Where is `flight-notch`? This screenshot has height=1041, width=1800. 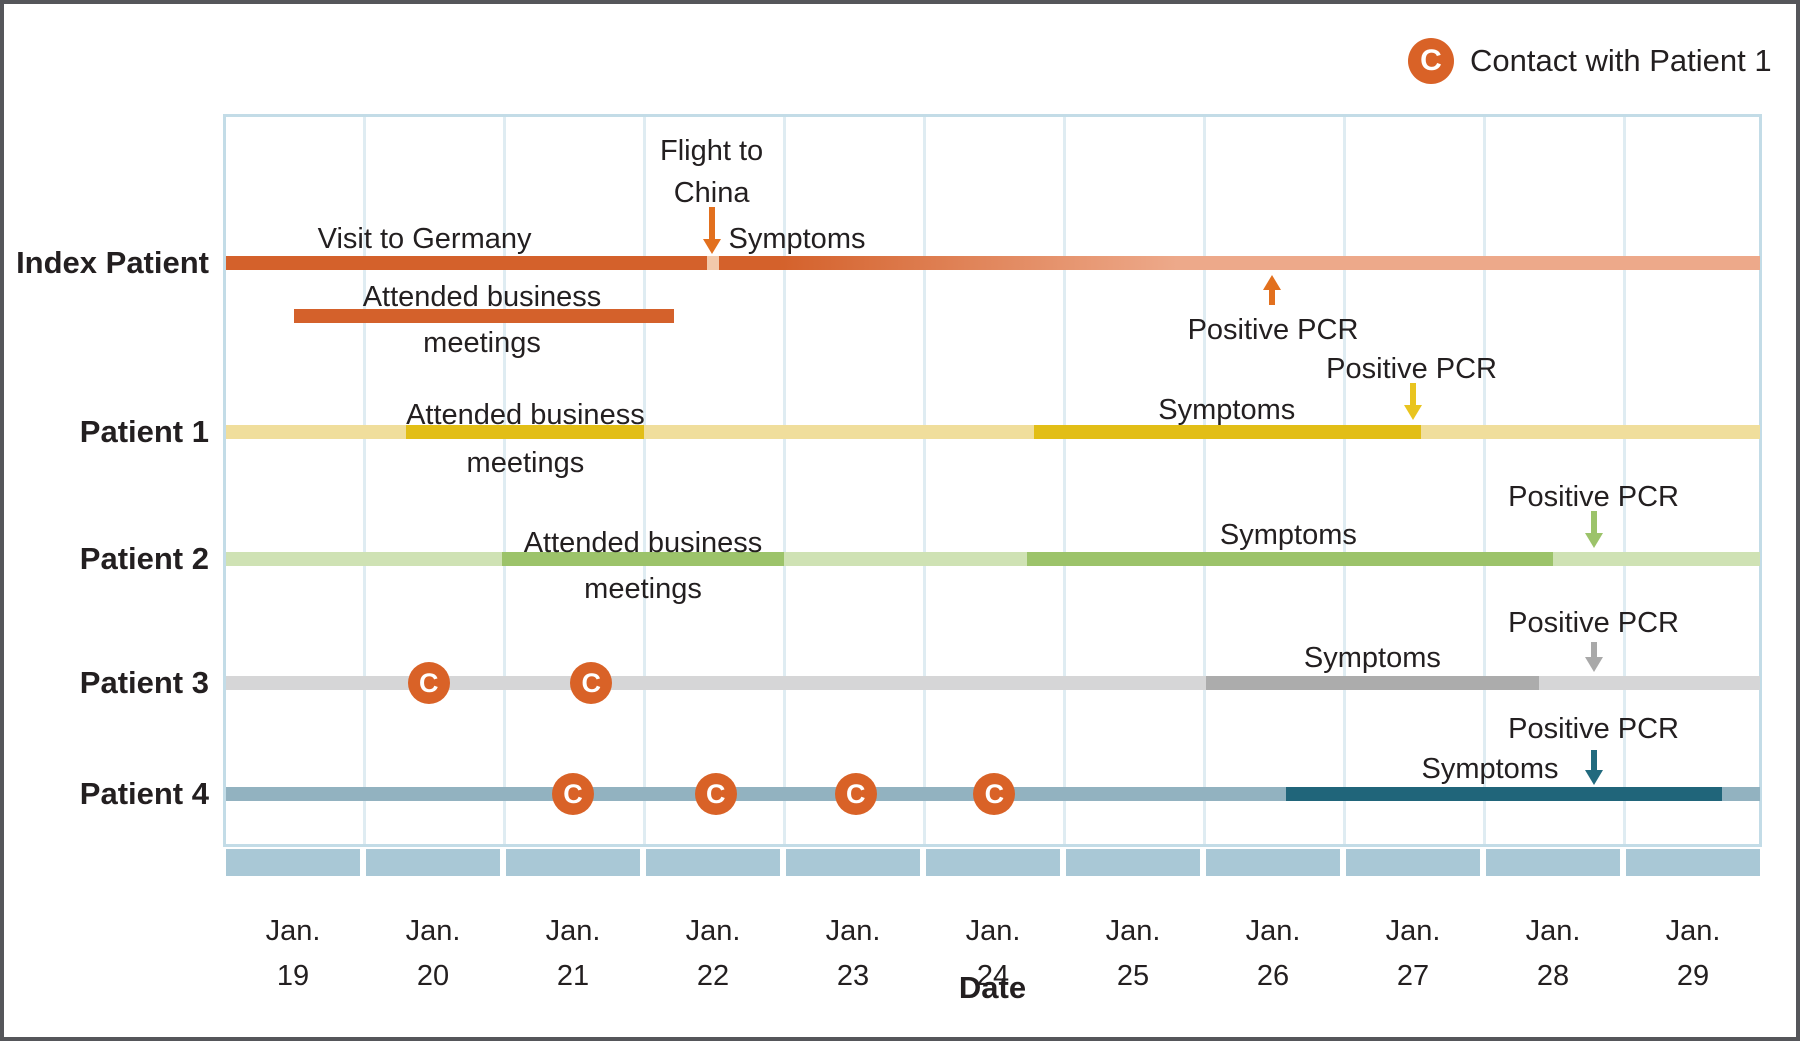 flight-notch is located at coordinates (713, 263).